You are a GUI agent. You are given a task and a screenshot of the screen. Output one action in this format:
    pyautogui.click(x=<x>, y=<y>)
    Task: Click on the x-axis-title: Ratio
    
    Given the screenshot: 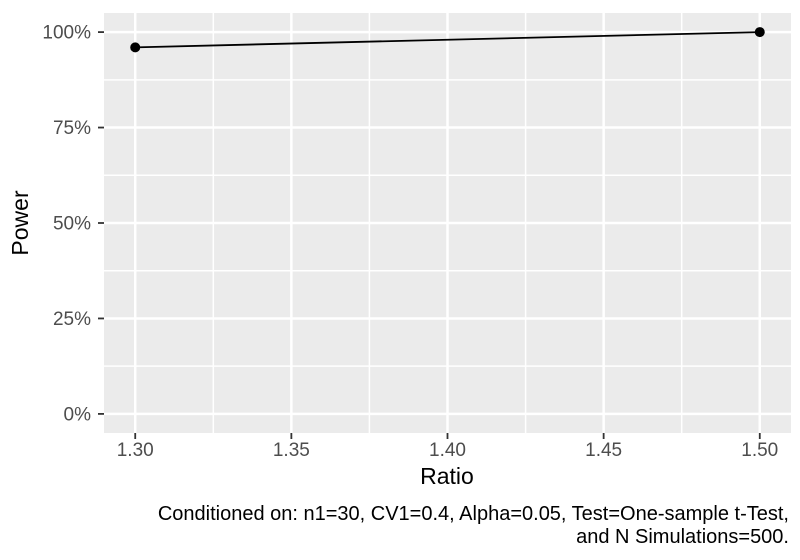 What is the action you would take?
    pyautogui.click(x=447, y=476)
    